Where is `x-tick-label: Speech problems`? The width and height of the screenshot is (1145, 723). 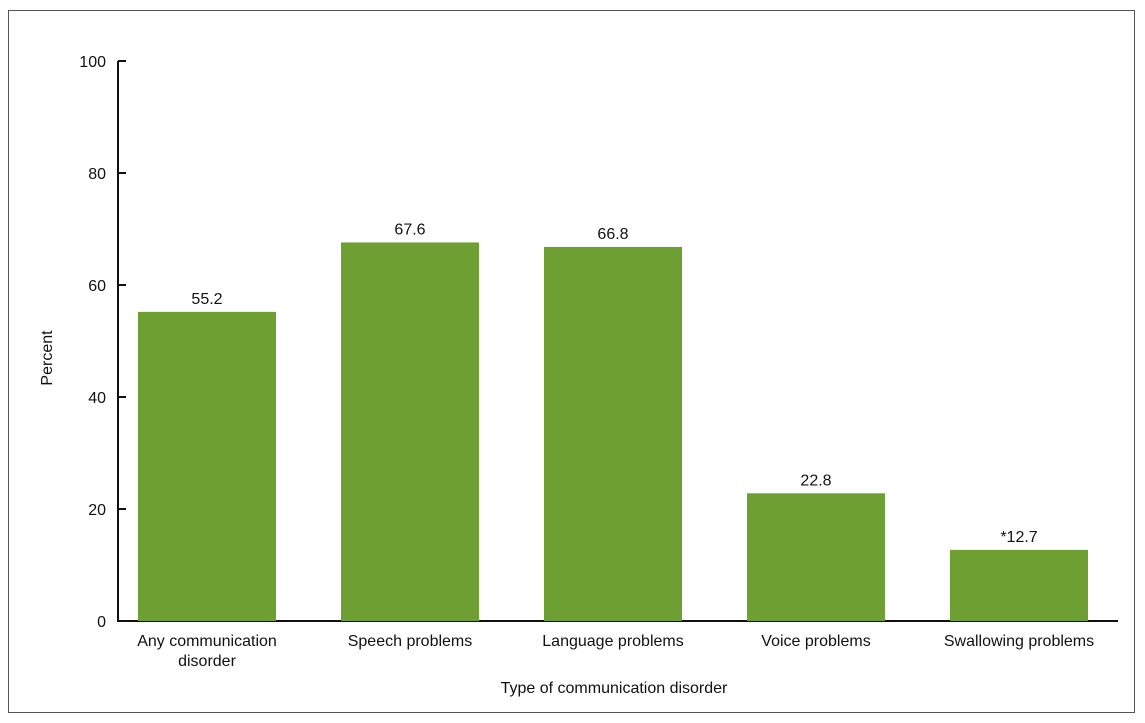
x-tick-label: Speech problems is located at coordinates (410, 641).